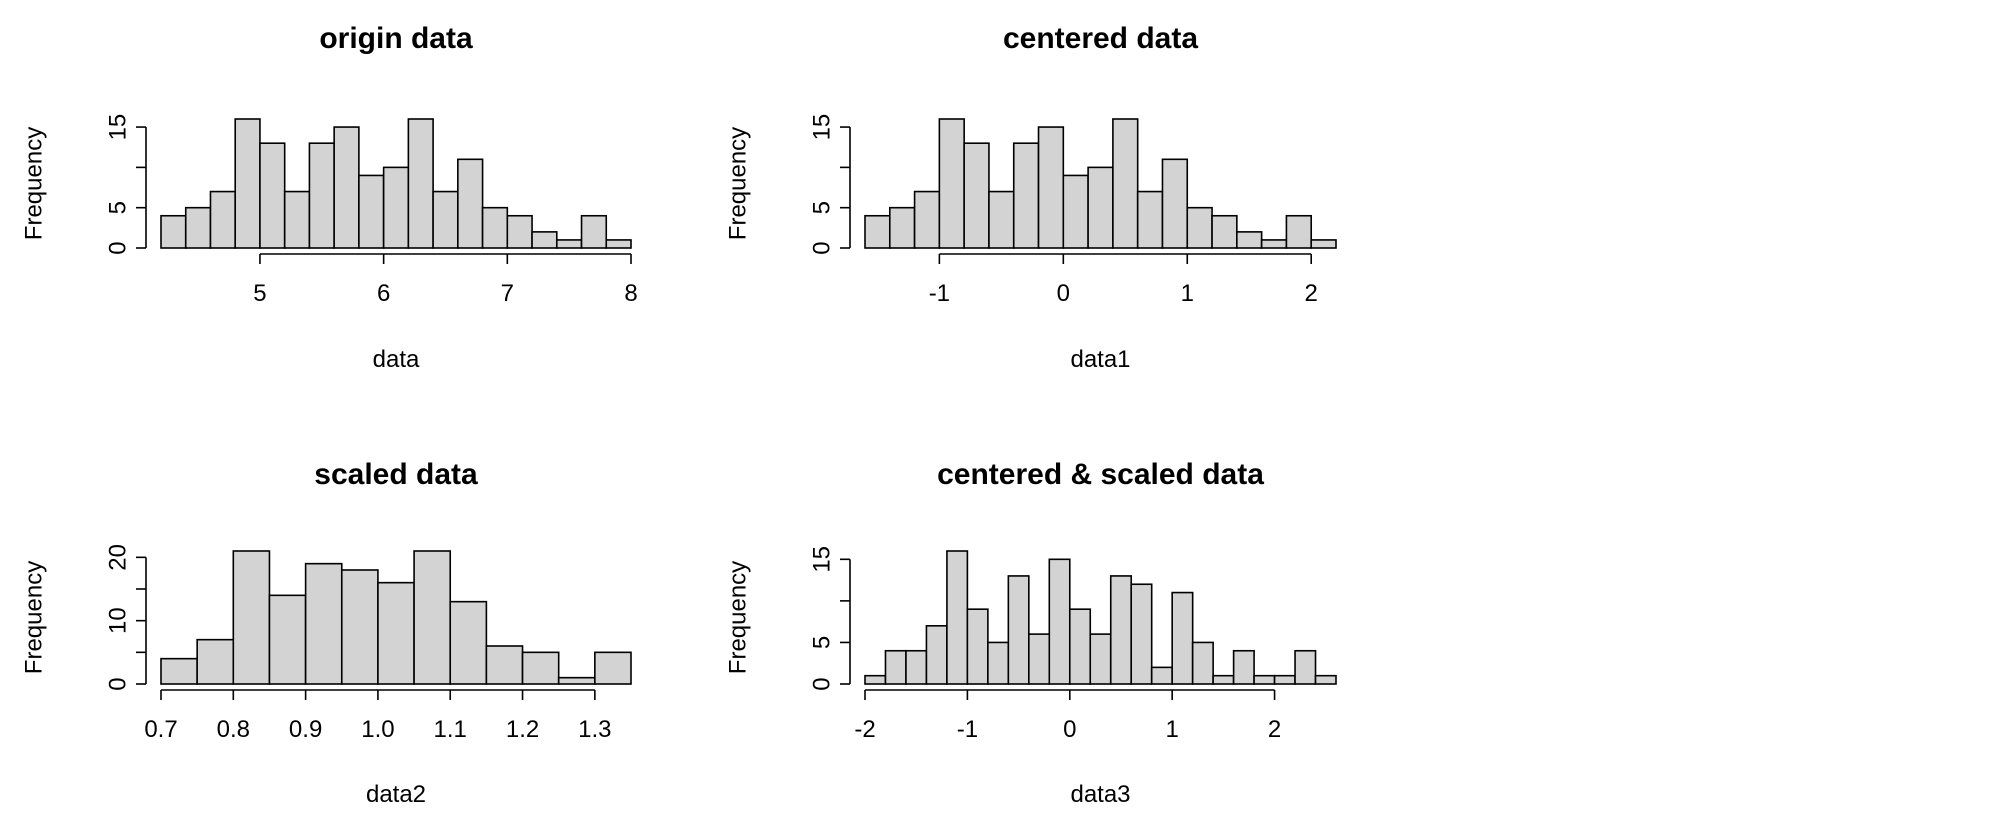 The height and width of the screenshot is (828, 2002). I want to click on x-tick-label: 5, so click(259, 293).